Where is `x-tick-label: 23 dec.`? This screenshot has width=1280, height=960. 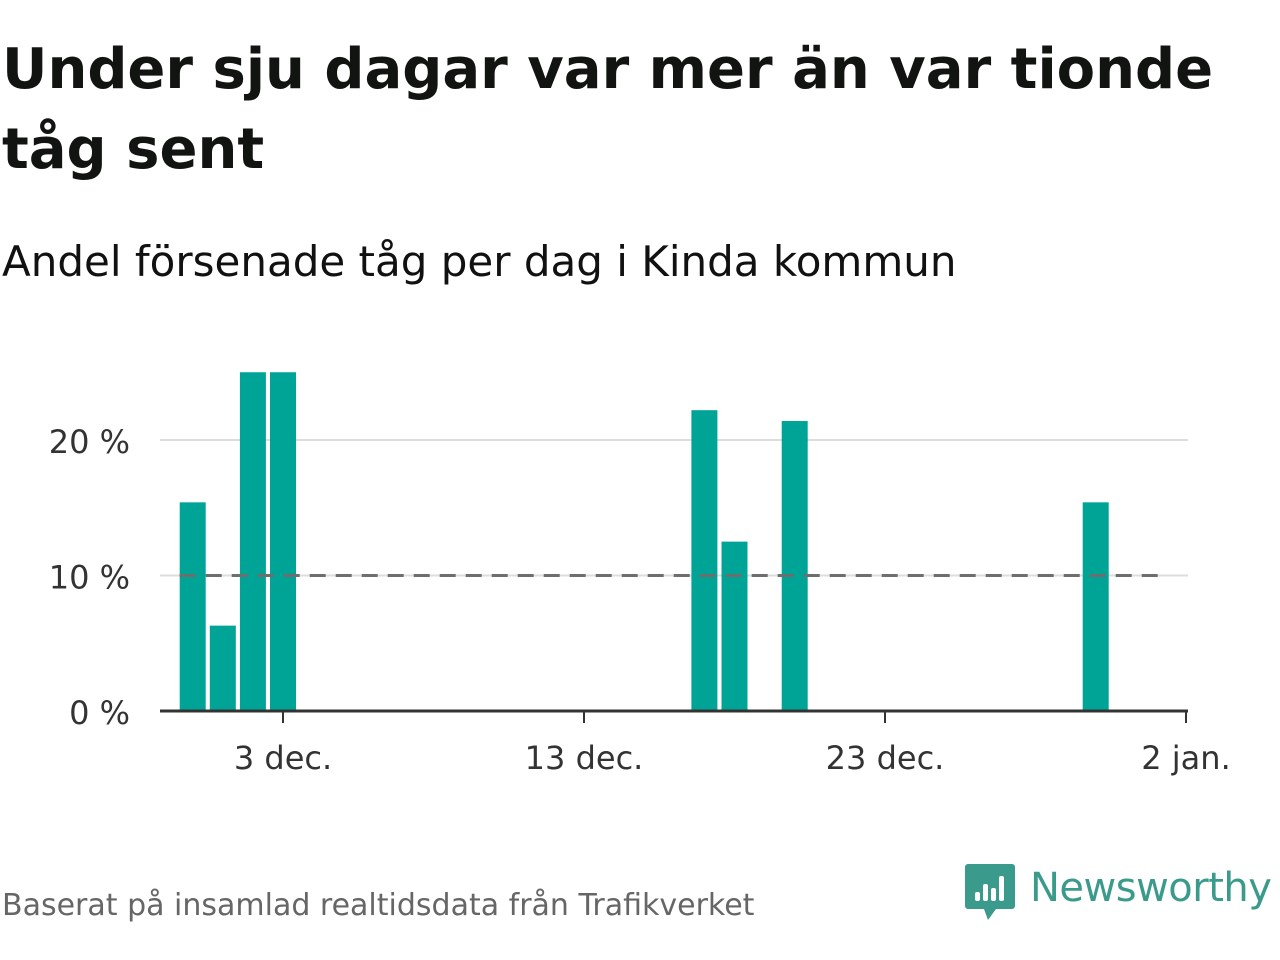 x-tick-label: 23 dec. is located at coordinates (885, 758).